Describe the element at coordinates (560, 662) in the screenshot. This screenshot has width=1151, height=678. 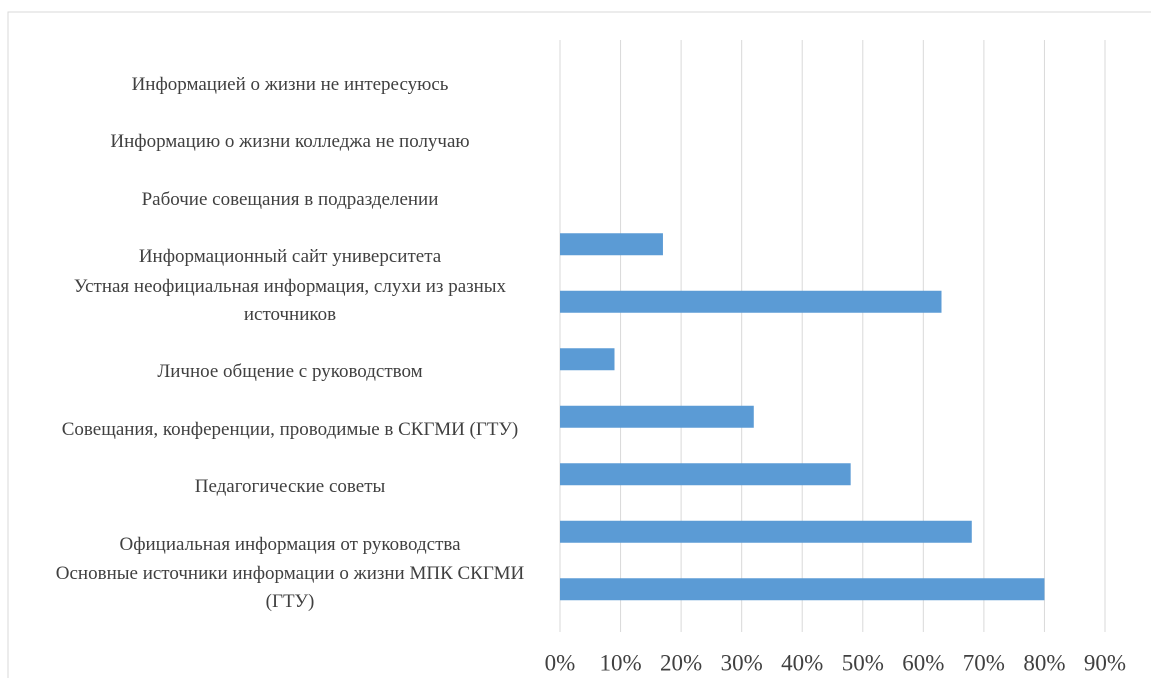
I see `x-tick-label: 0%` at that location.